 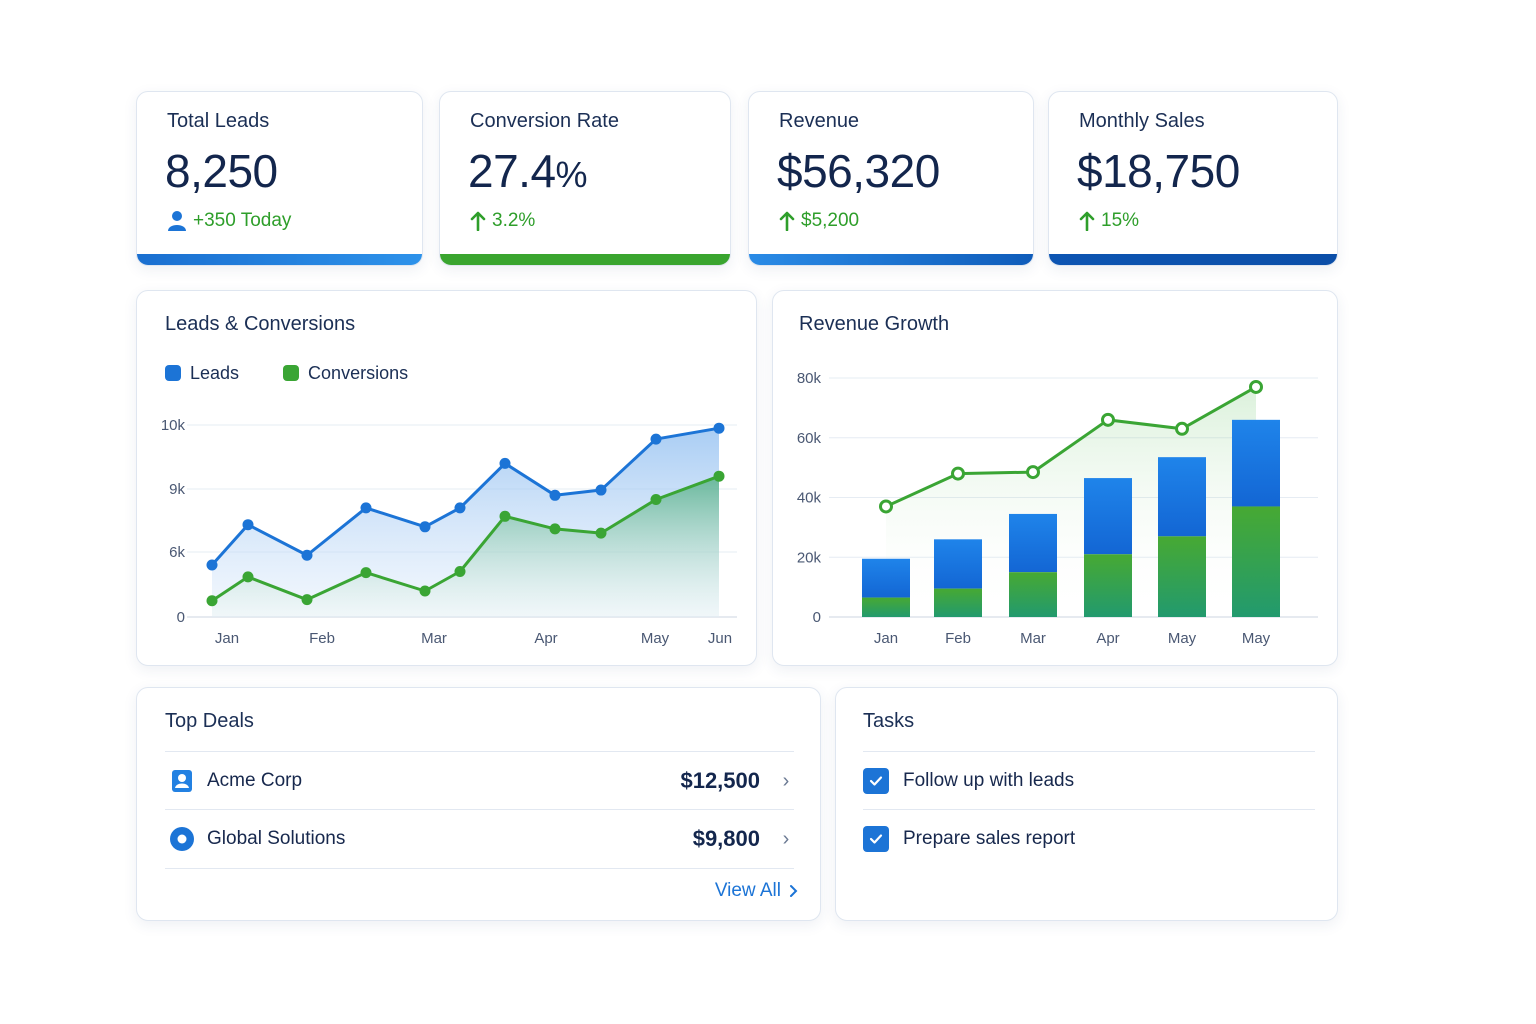 I want to click on conversions-area, so click(x=465, y=546).